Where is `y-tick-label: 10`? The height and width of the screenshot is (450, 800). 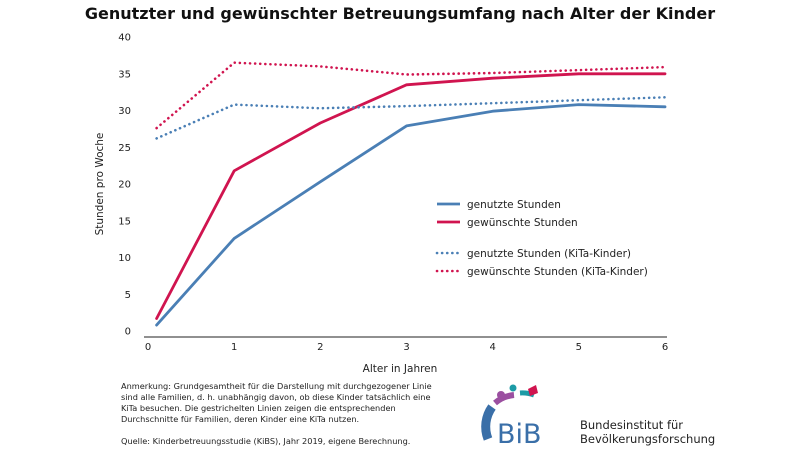
y-tick-label: 10 is located at coordinates (124, 258).